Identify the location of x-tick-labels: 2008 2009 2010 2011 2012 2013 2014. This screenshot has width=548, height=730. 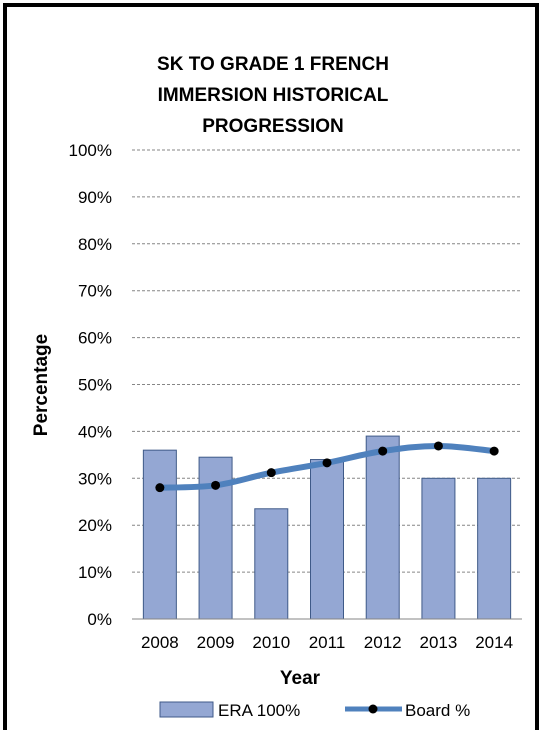
(327, 642).